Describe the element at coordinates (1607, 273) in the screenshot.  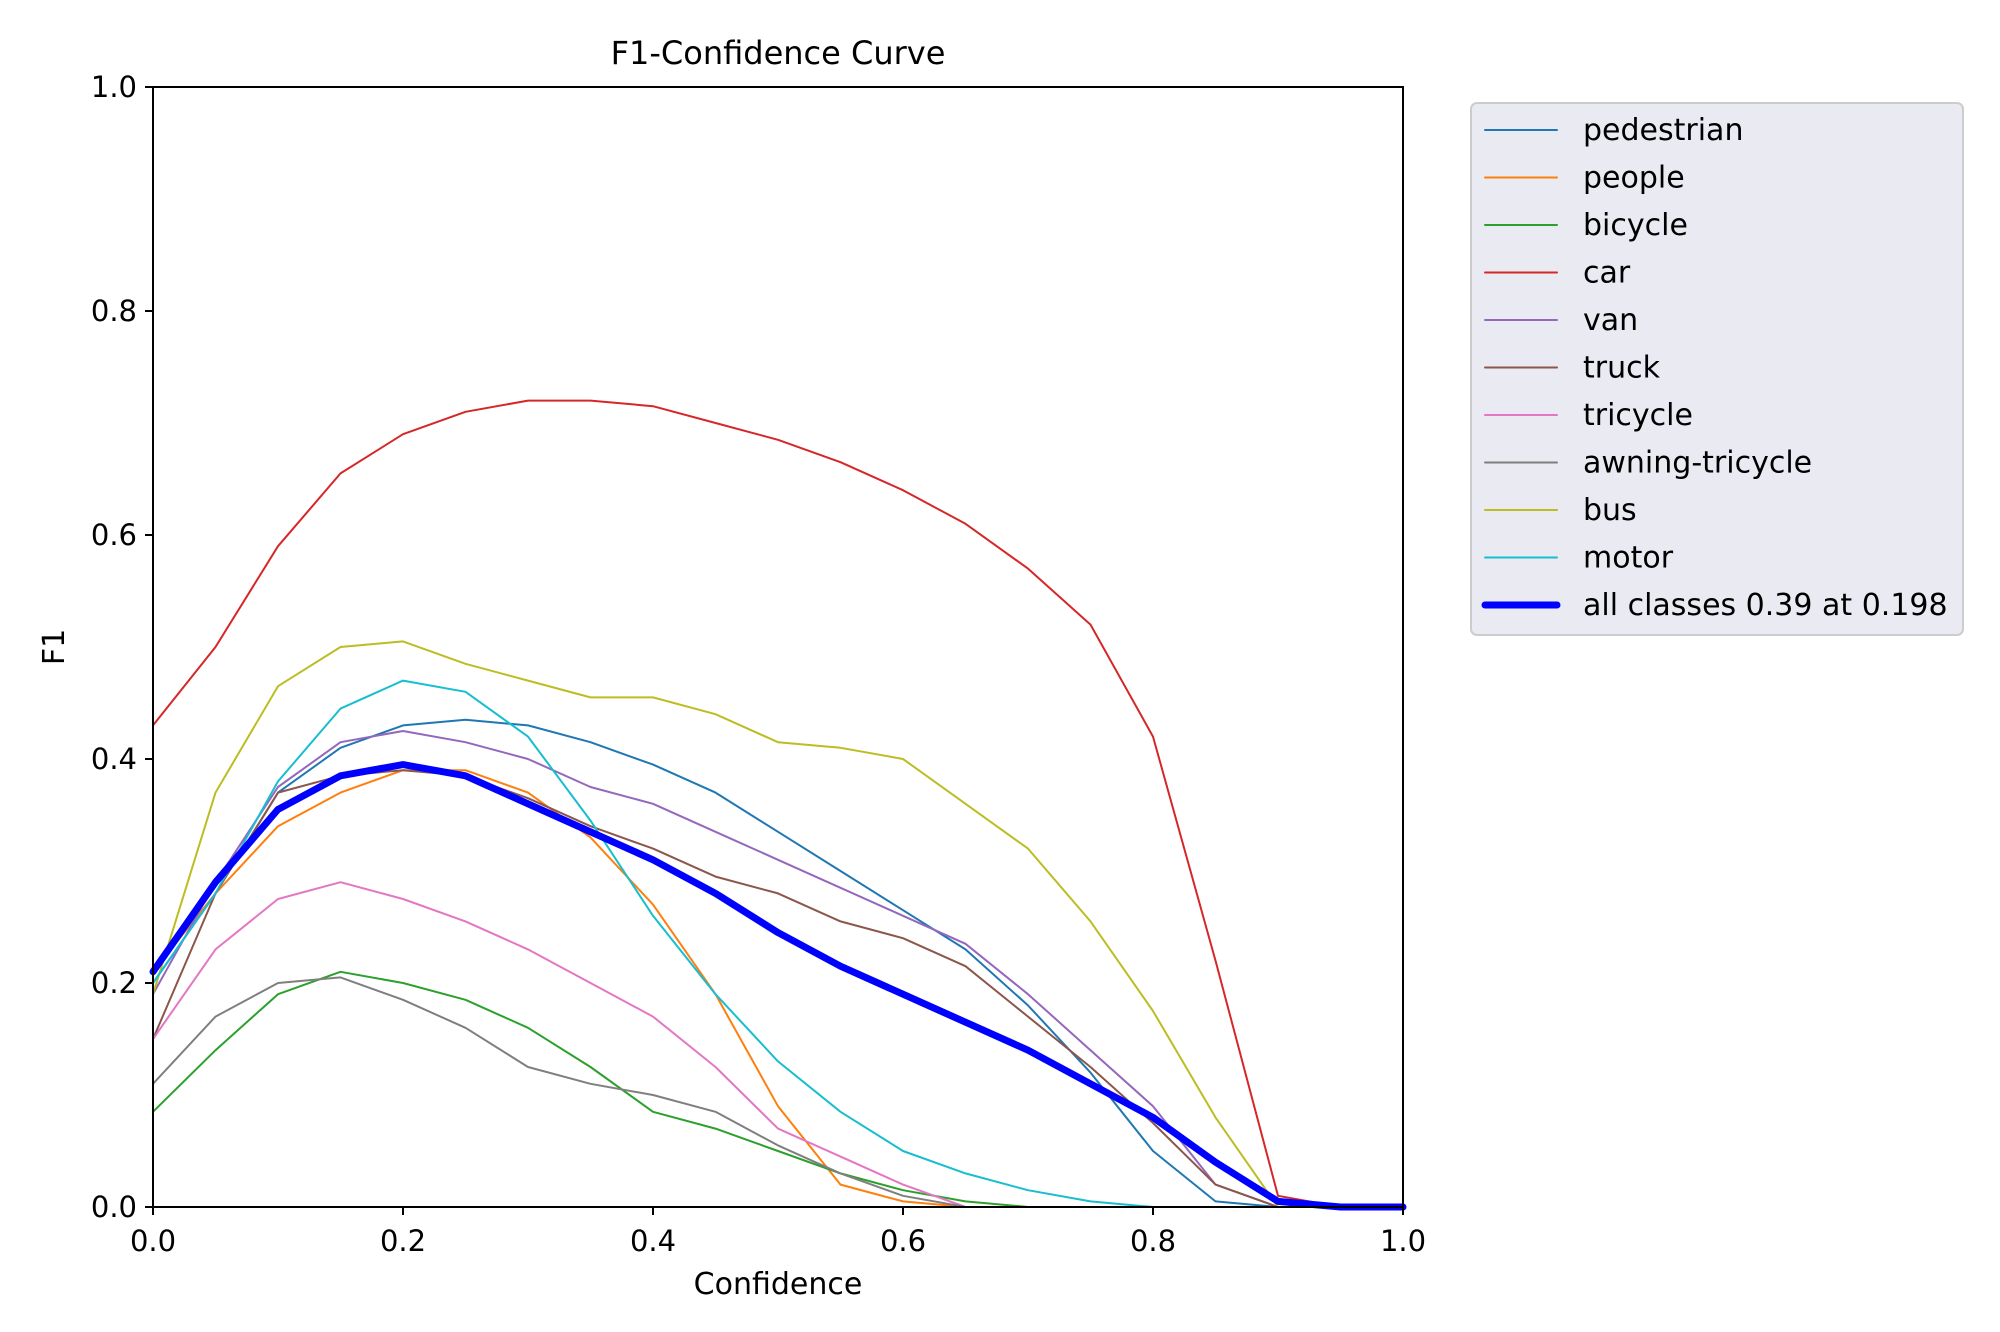
I see `legend-label-car: car` at that location.